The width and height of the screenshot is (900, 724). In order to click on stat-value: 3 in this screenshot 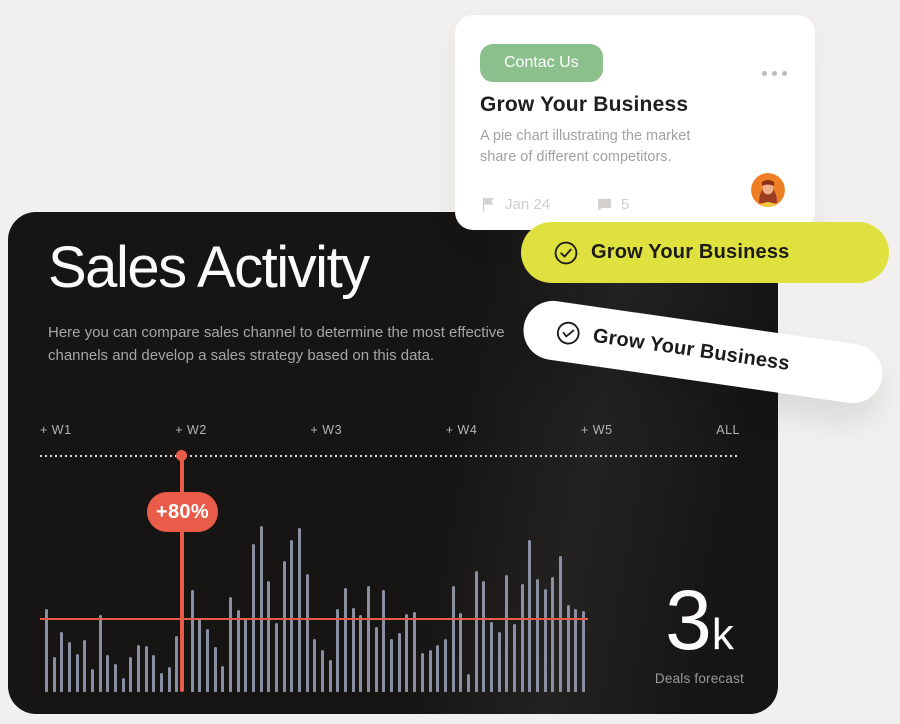, I will do `click(688, 620)`.